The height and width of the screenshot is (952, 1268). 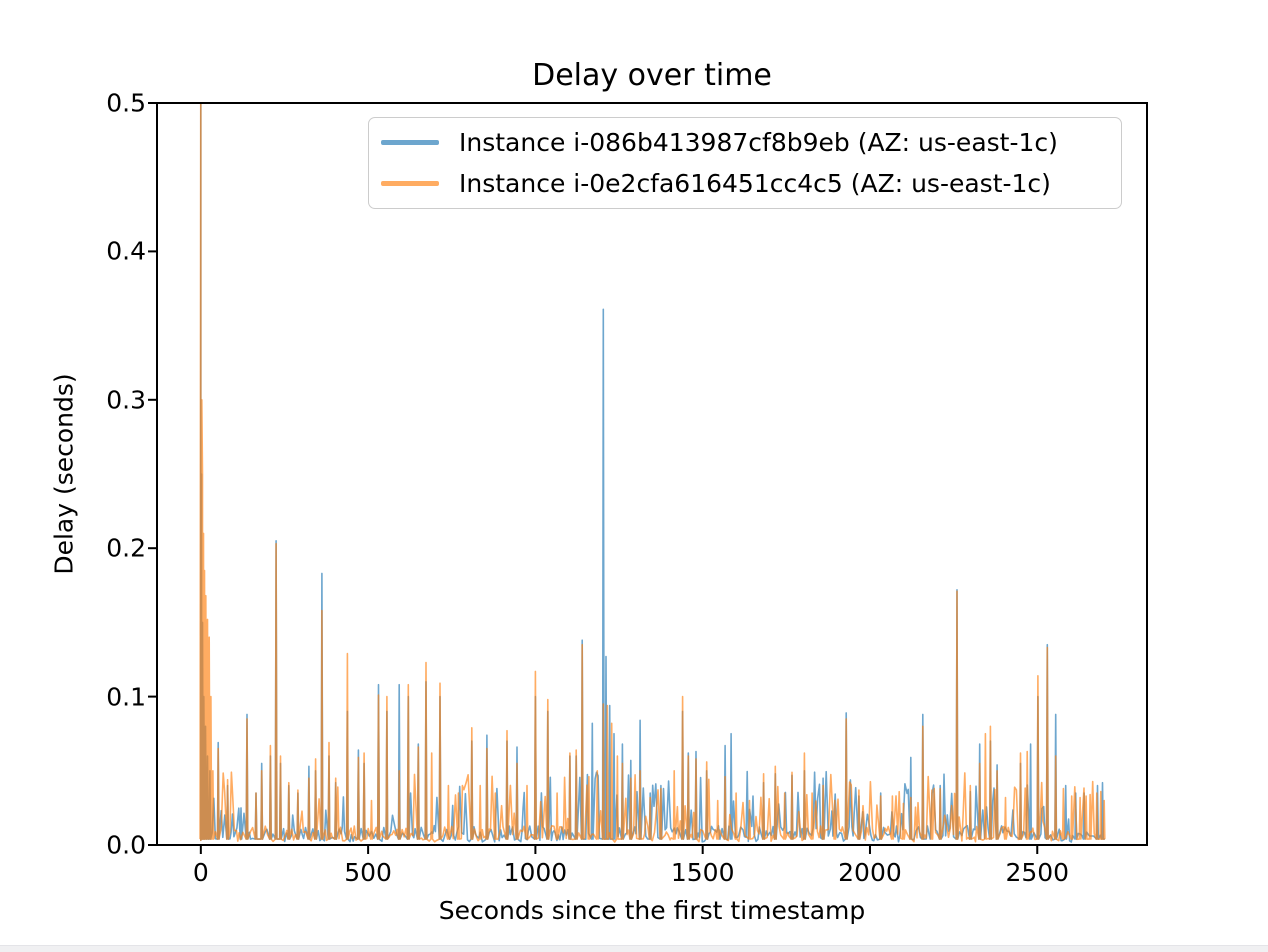 I want to click on y-tick-label: 0.4, so click(x=126, y=251).